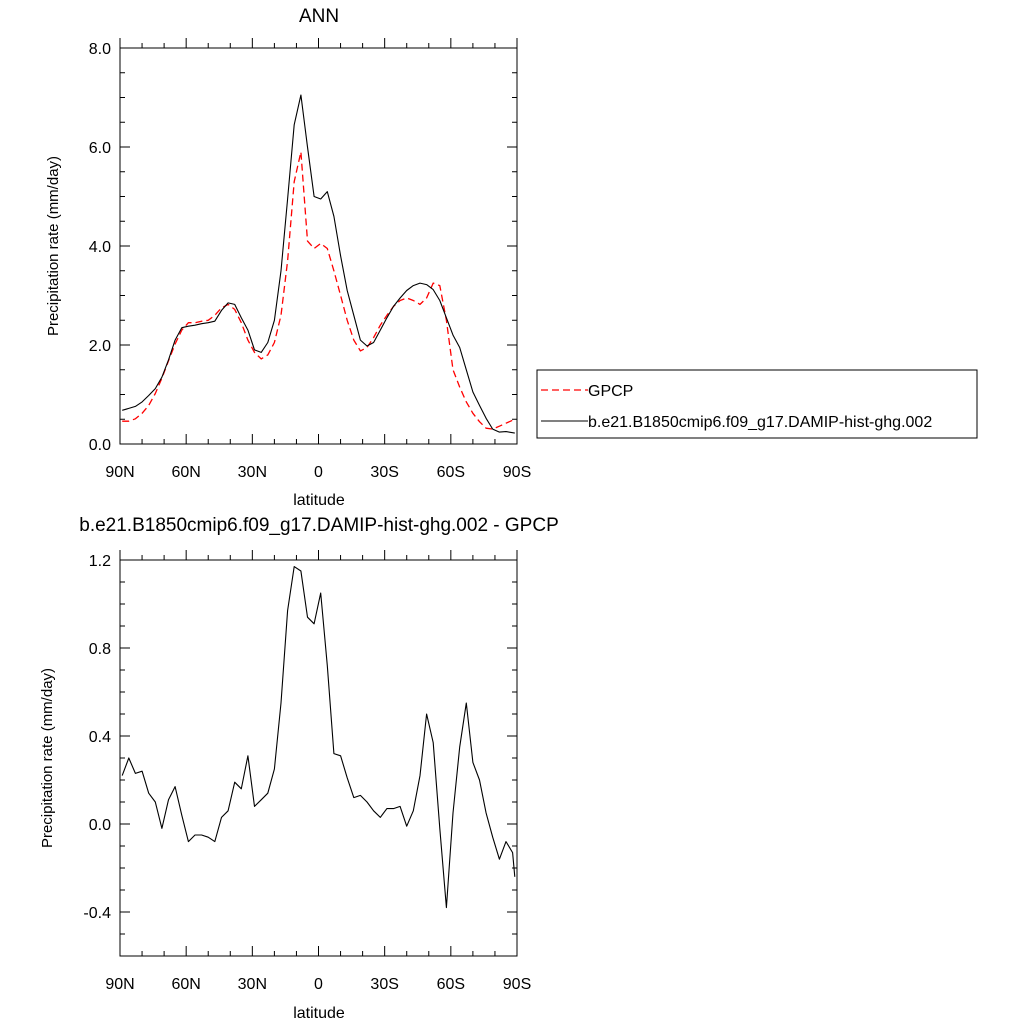 This screenshot has width=1024, height=1024. I want to click on y-tick-label: 1.2, so click(100, 561).